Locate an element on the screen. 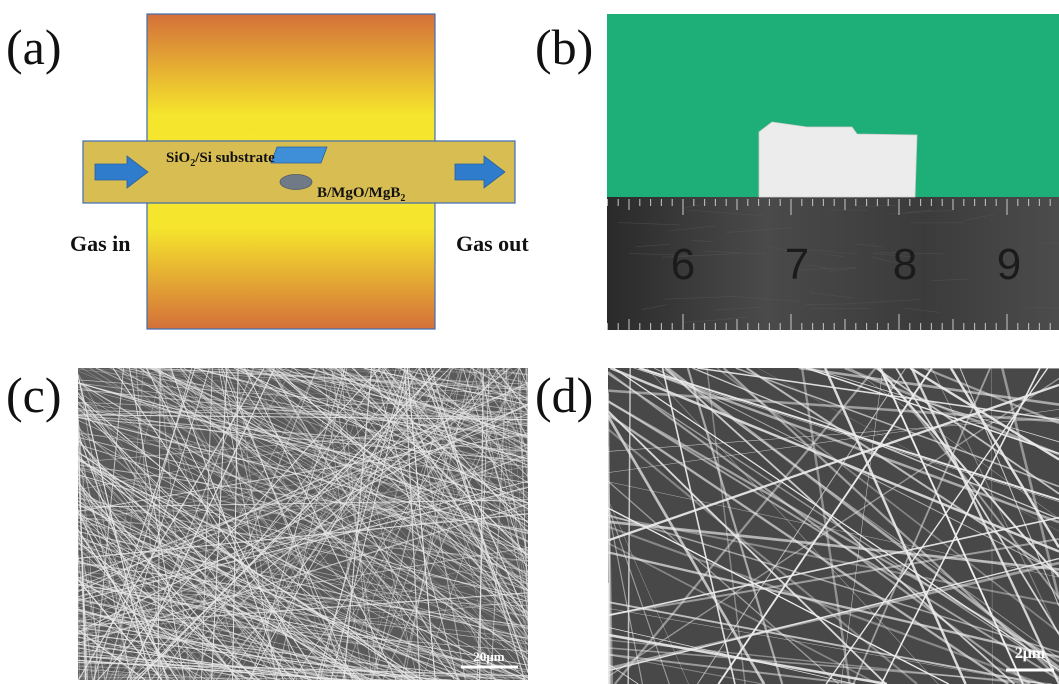 The width and height of the screenshot is (1059, 684). source-boat is located at coordinates (296, 182).